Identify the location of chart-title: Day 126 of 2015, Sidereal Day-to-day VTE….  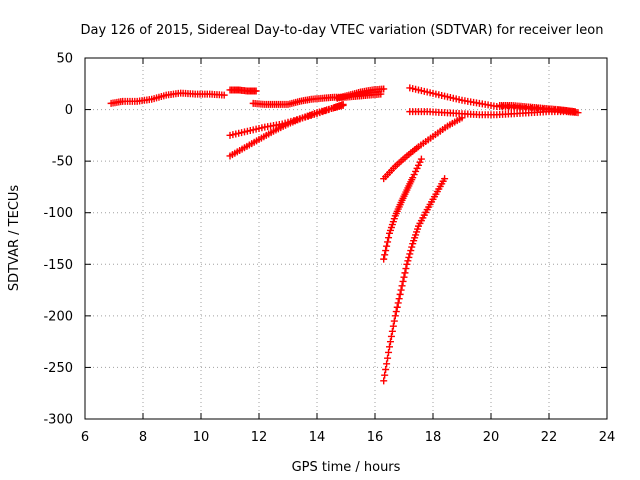
(342, 30).